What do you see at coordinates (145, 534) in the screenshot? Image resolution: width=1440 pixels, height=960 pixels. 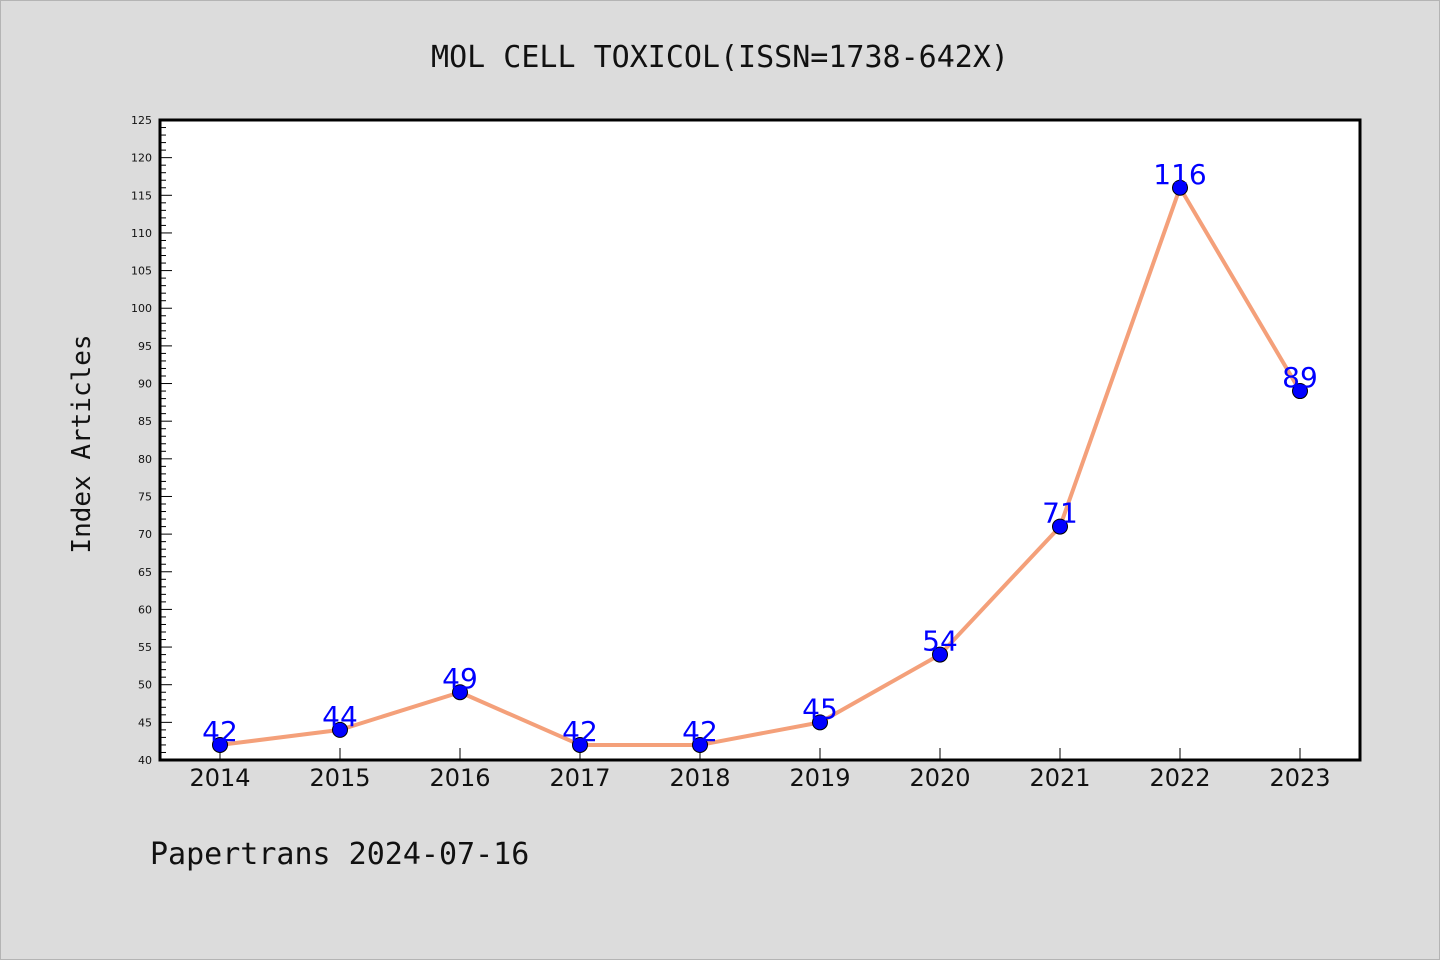 I see `y-tick-label: 70` at bounding box center [145, 534].